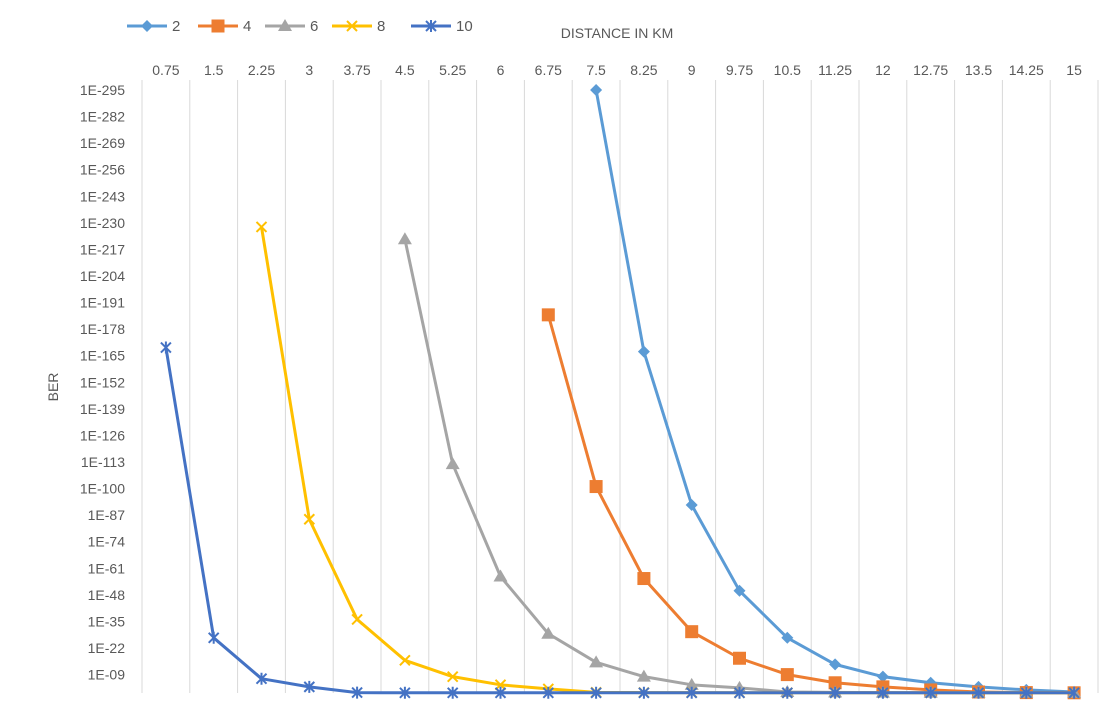 The height and width of the screenshot is (713, 1120). Describe the element at coordinates (247, 26) in the screenshot. I see `legend-label: 4` at that location.